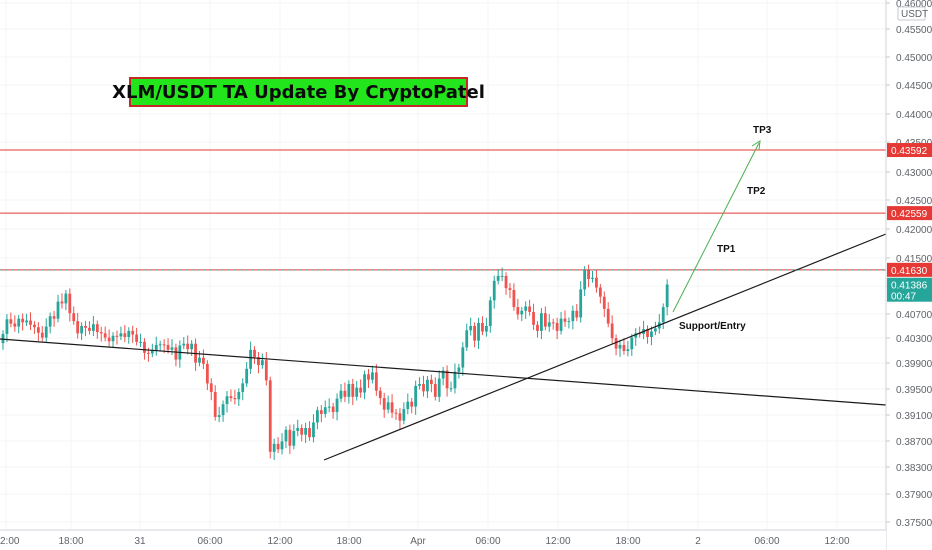  Describe the element at coordinates (914, 495) in the screenshot. I see `y-tick-label: 0.37900` at that location.